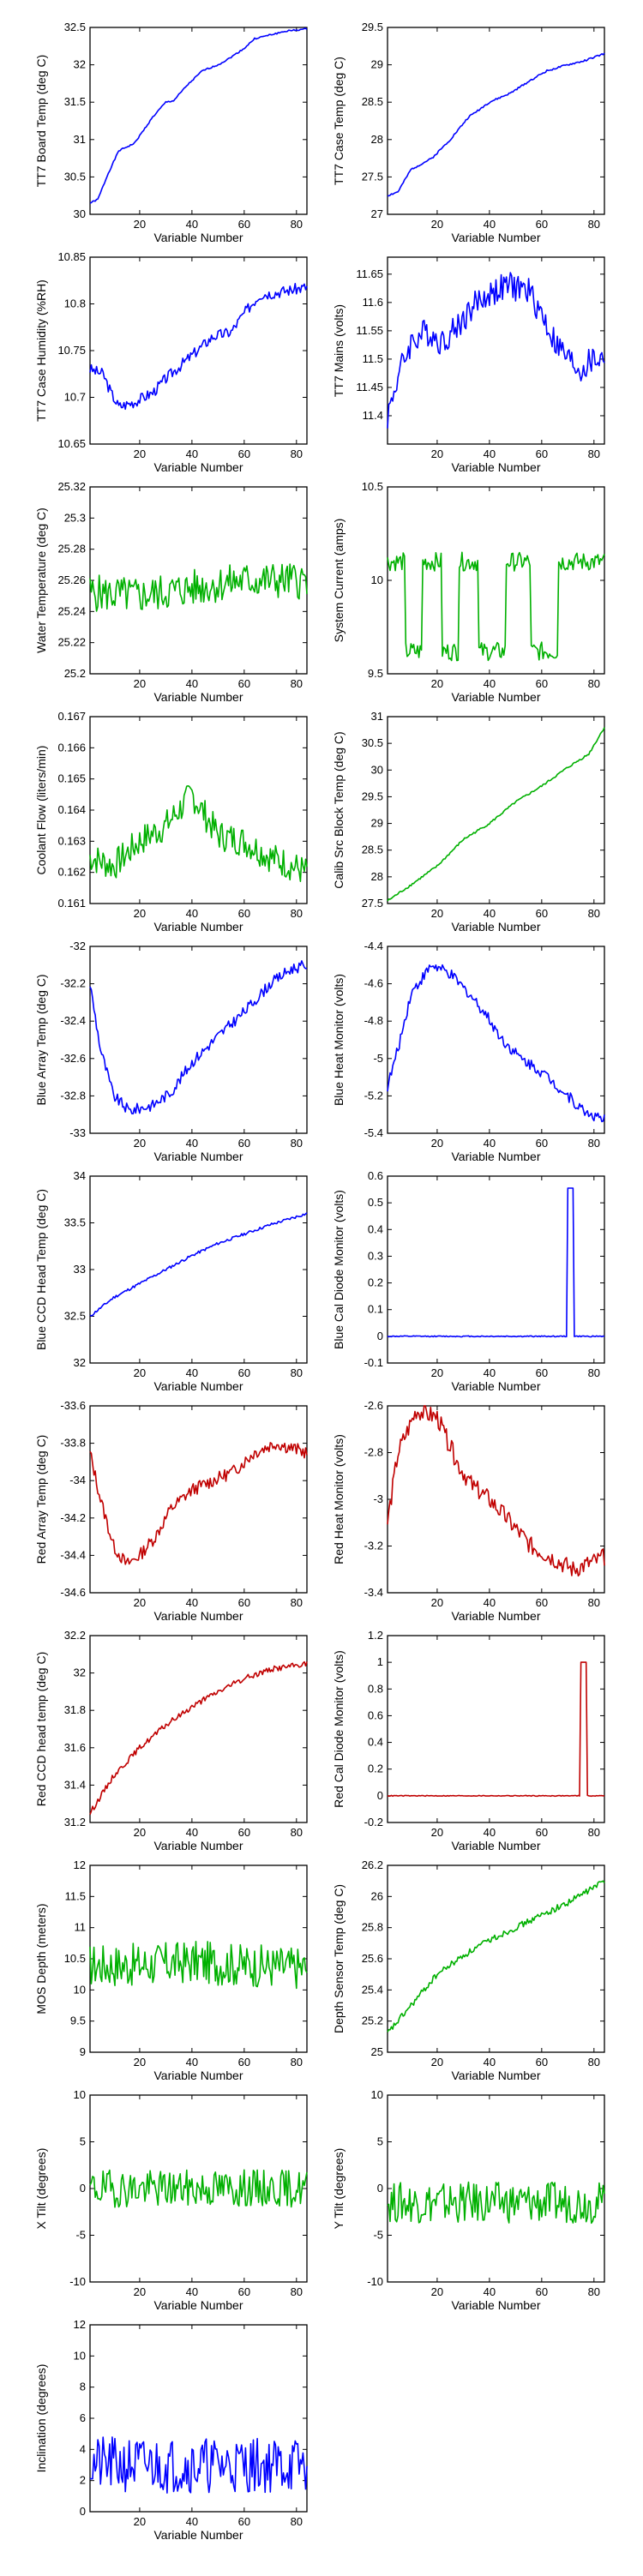 This screenshot has height=2576, width=643. I want to click on y-tick-label: 0.166, so click(71, 747).